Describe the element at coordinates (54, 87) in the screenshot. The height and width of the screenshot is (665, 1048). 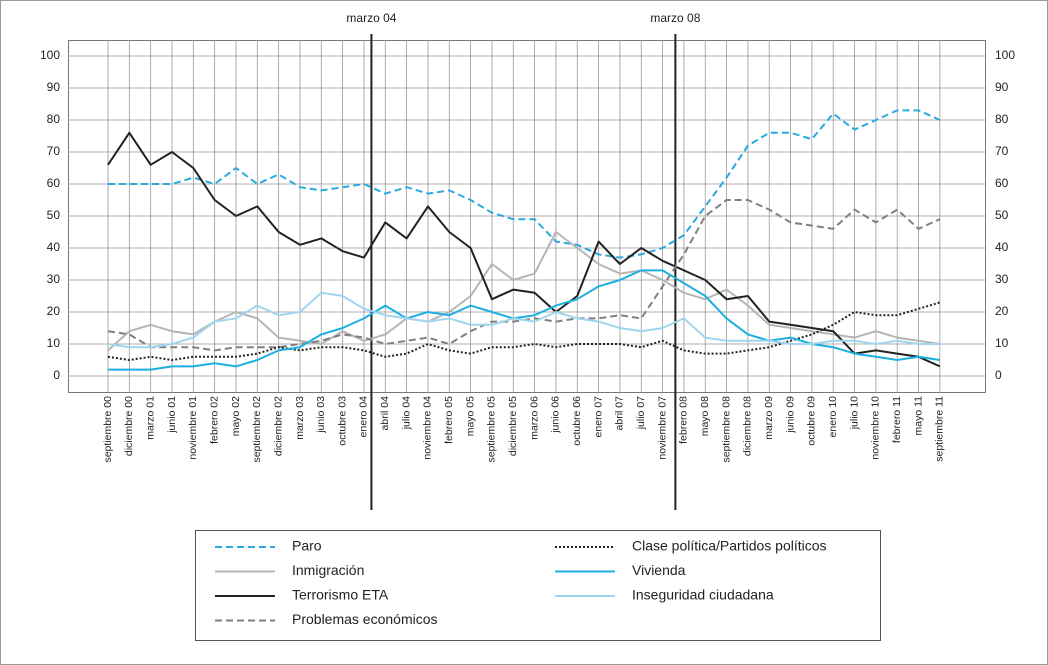
I see `y-tick-label: 90` at that location.